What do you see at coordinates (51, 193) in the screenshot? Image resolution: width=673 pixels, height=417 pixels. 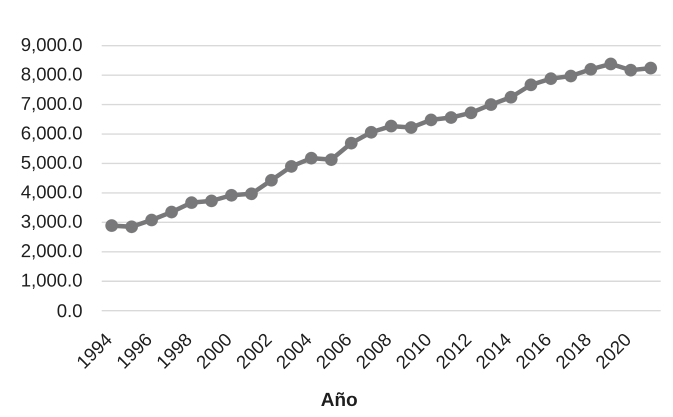 I see `y-tick-label: 4,000.0` at bounding box center [51, 193].